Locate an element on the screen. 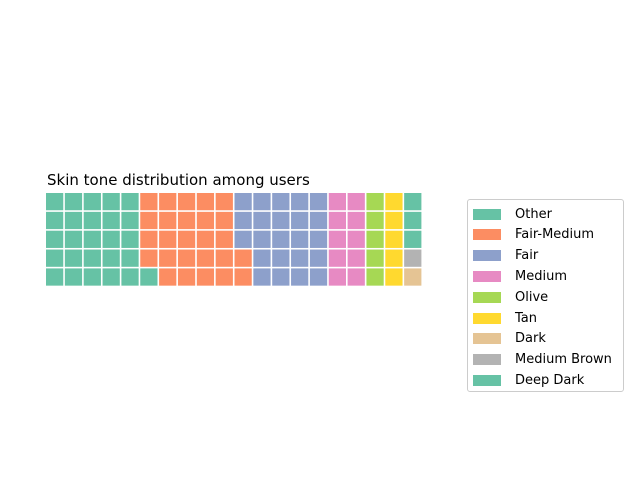 This screenshot has width=640, height=480. legend-item: Other is located at coordinates (512, 214).